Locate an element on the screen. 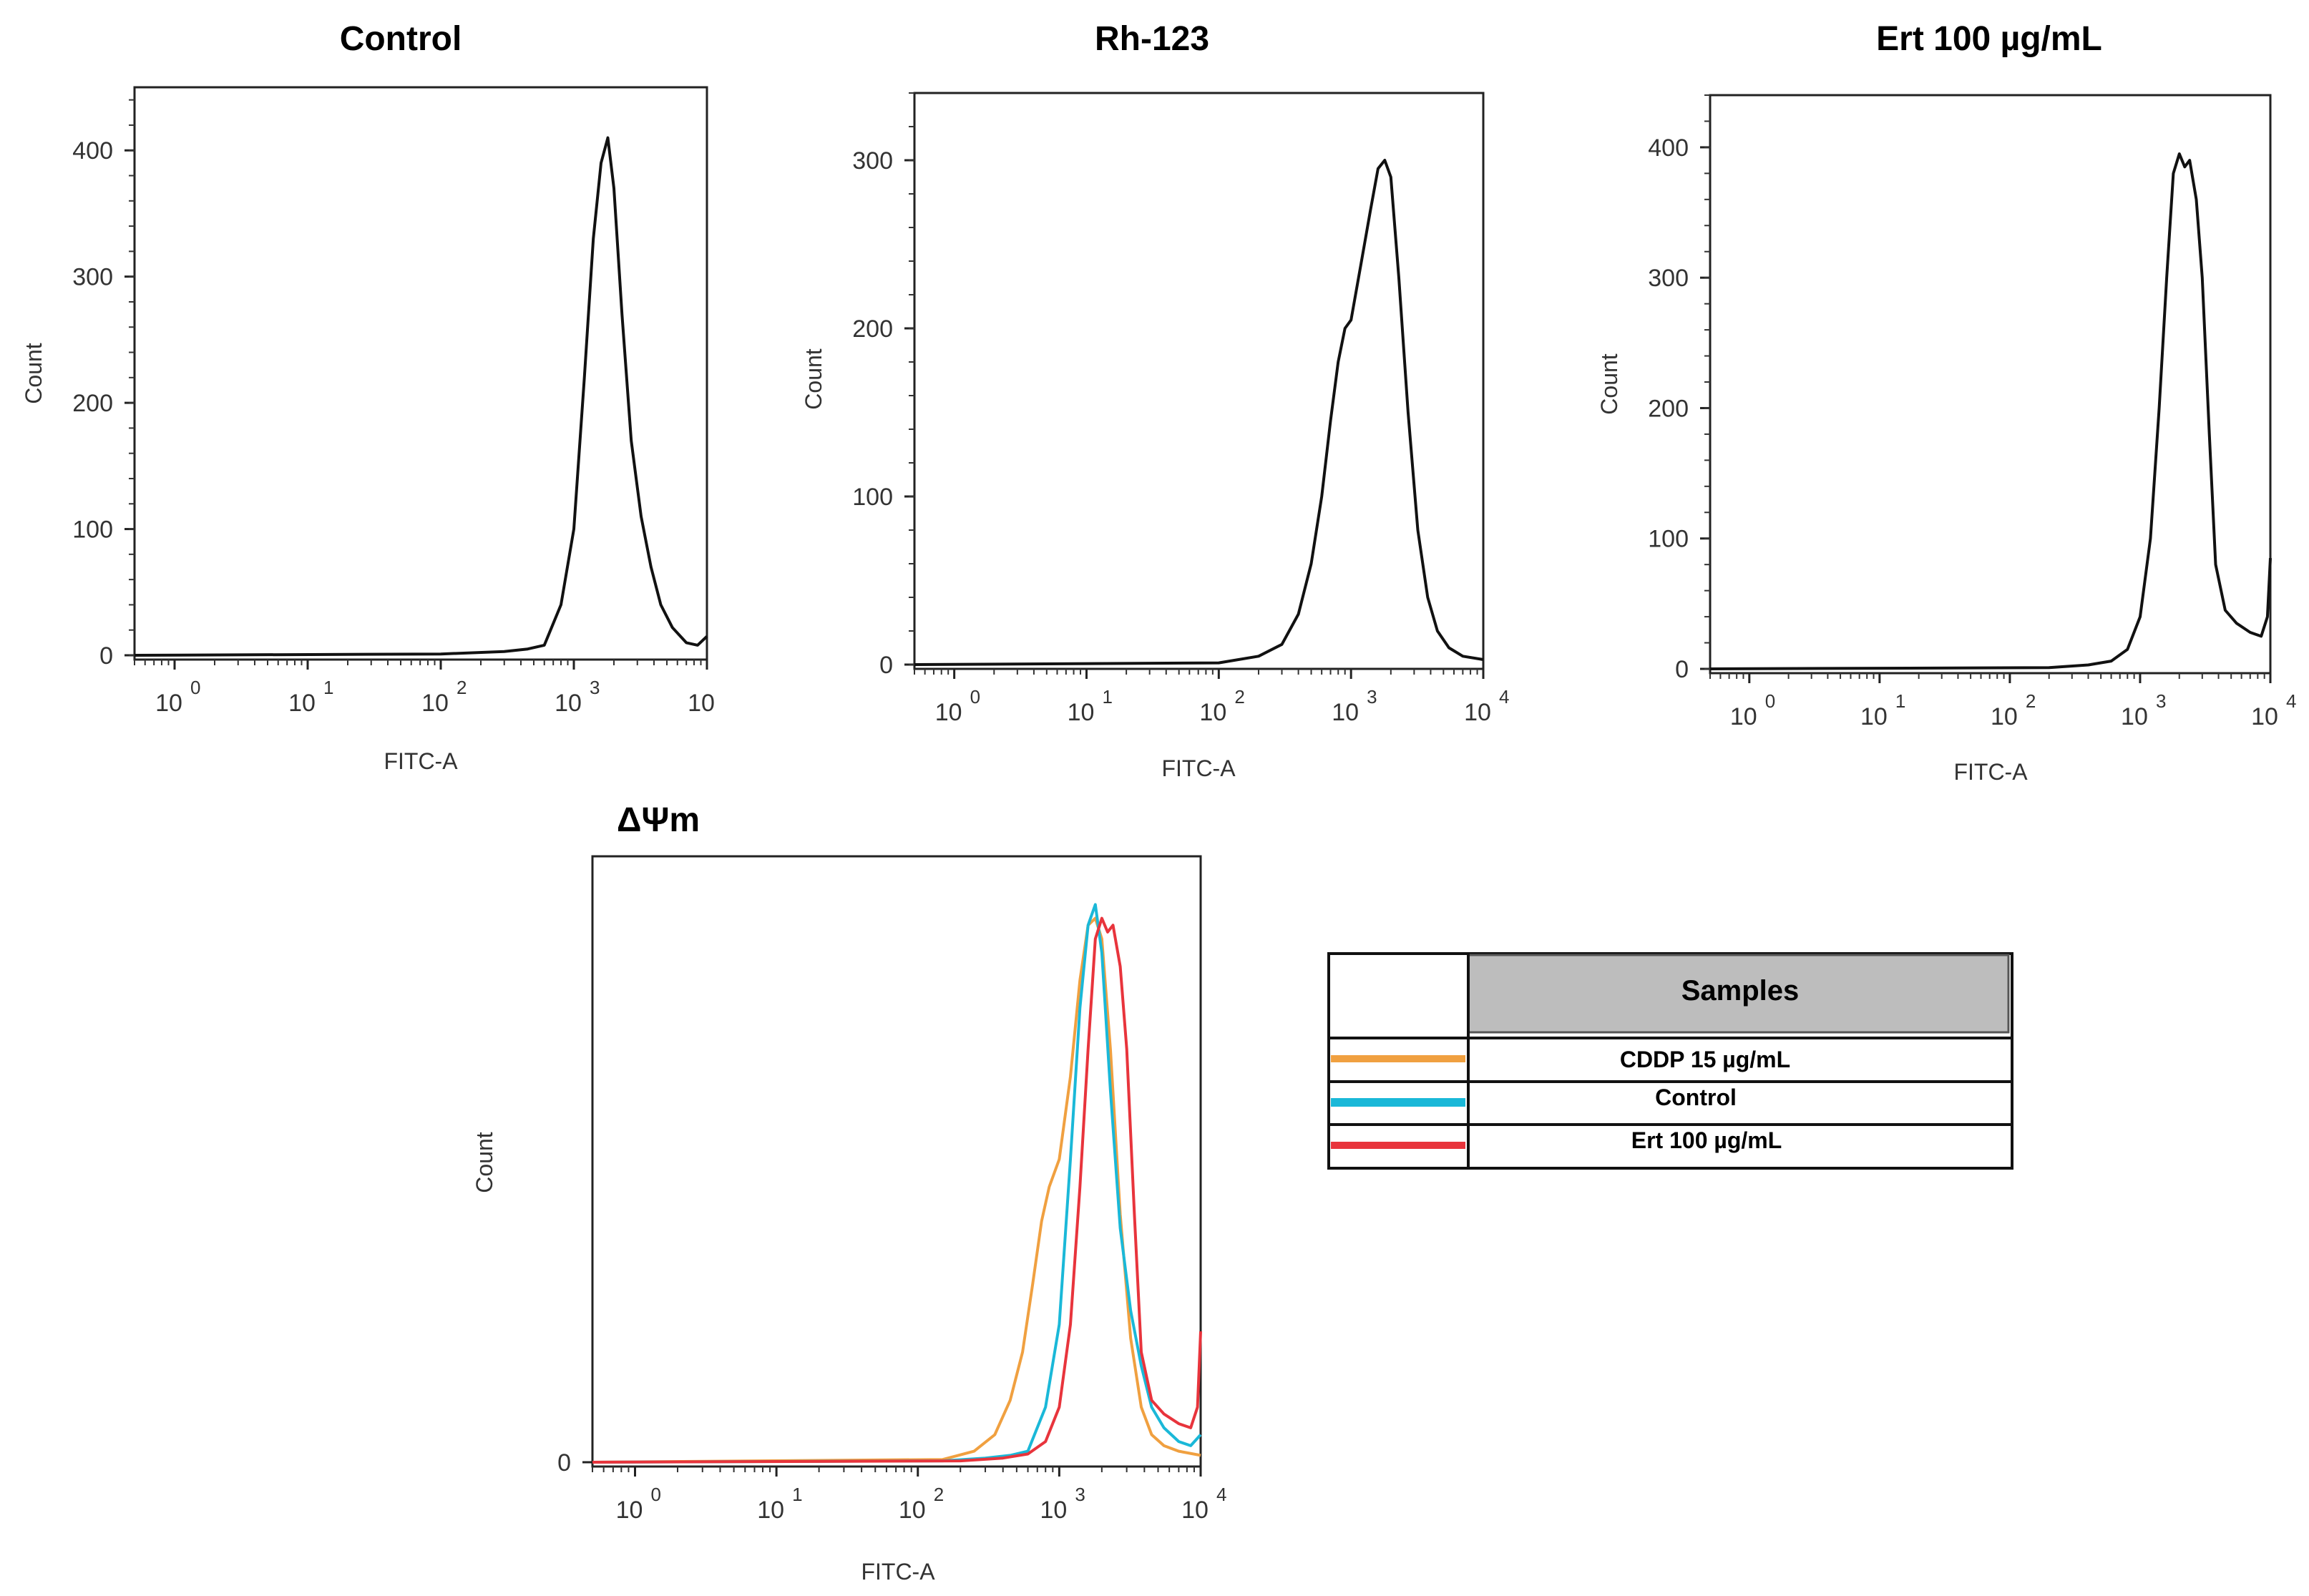 The width and height of the screenshot is (2309, 1596). legend-label-control: Control is located at coordinates (1696, 1097).